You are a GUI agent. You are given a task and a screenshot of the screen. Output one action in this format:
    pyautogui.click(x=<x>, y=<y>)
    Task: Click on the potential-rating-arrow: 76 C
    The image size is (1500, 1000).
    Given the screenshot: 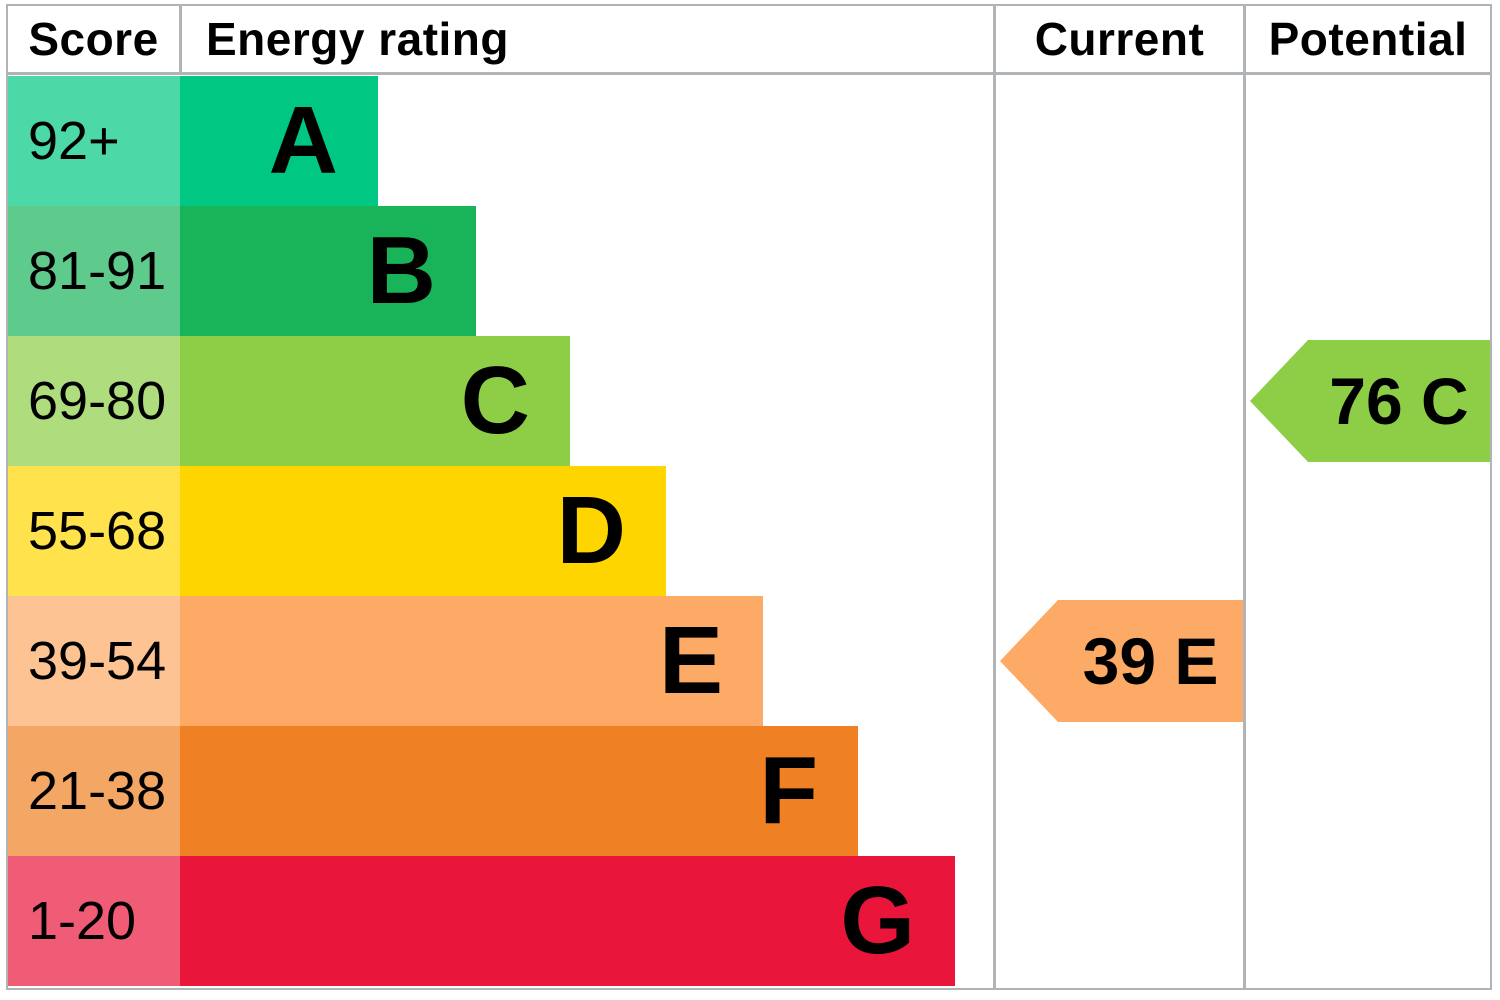 What is the action you would take?
    pyautogui.click(x=1370, y=401)
    